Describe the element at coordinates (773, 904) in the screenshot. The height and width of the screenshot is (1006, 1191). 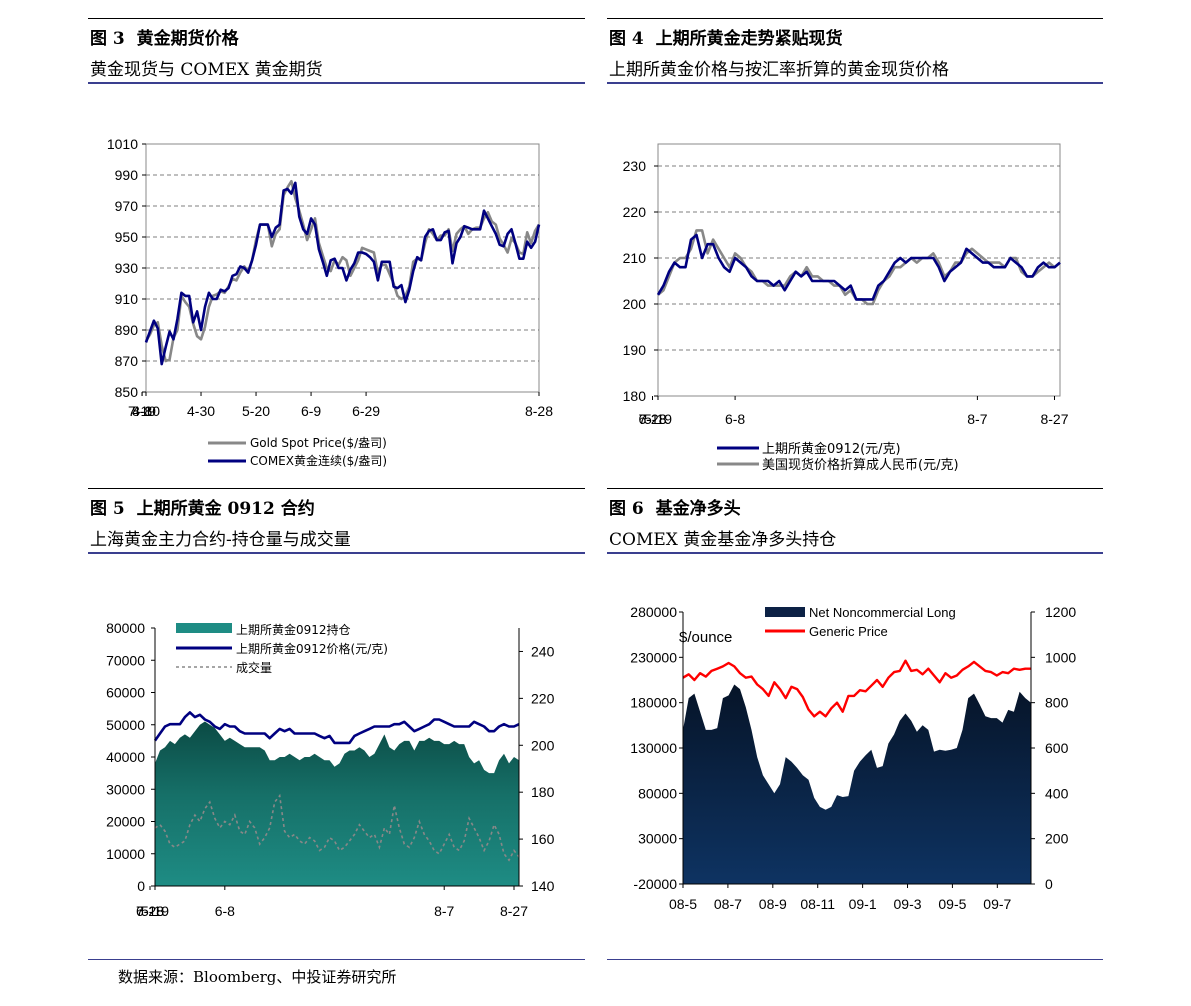
I see `x-tick-label: 08-9` at that location.